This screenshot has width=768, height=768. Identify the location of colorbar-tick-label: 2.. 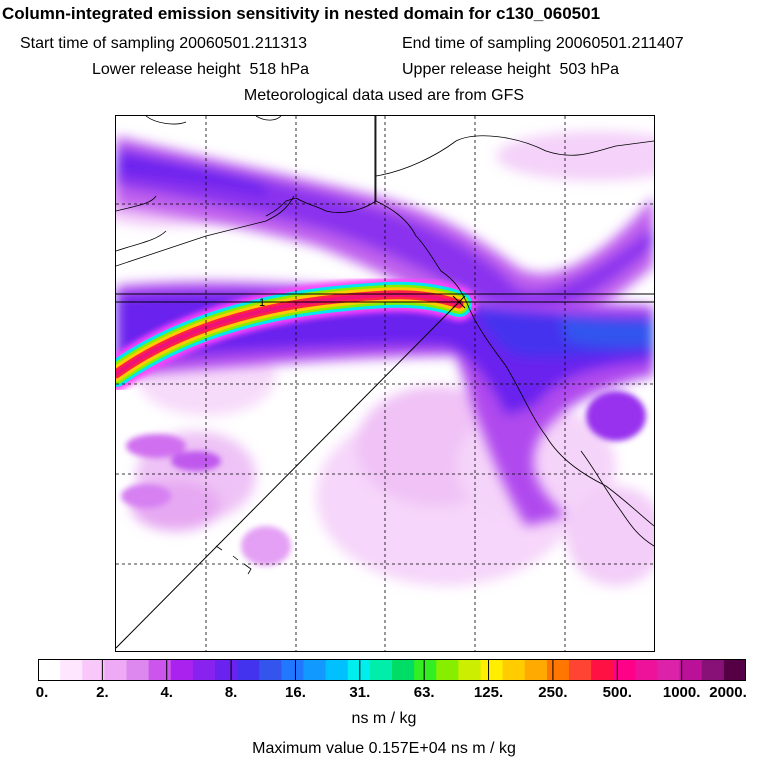
(102, 692).